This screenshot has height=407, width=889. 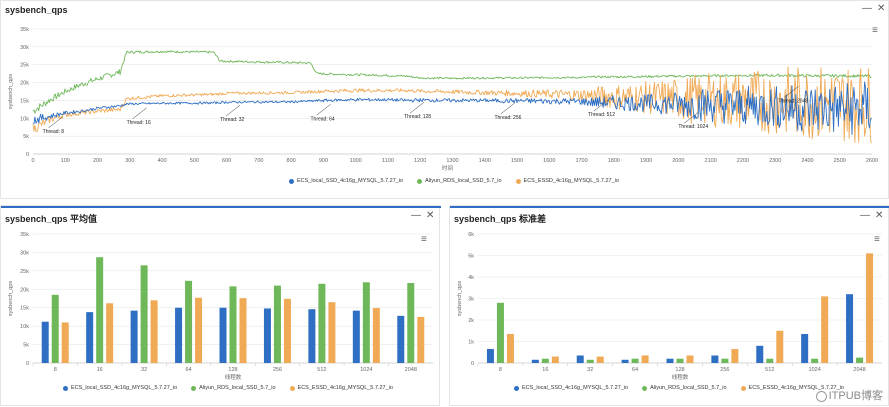 I want to click on x-tick-label: 1700, so click(x=581, y=161).